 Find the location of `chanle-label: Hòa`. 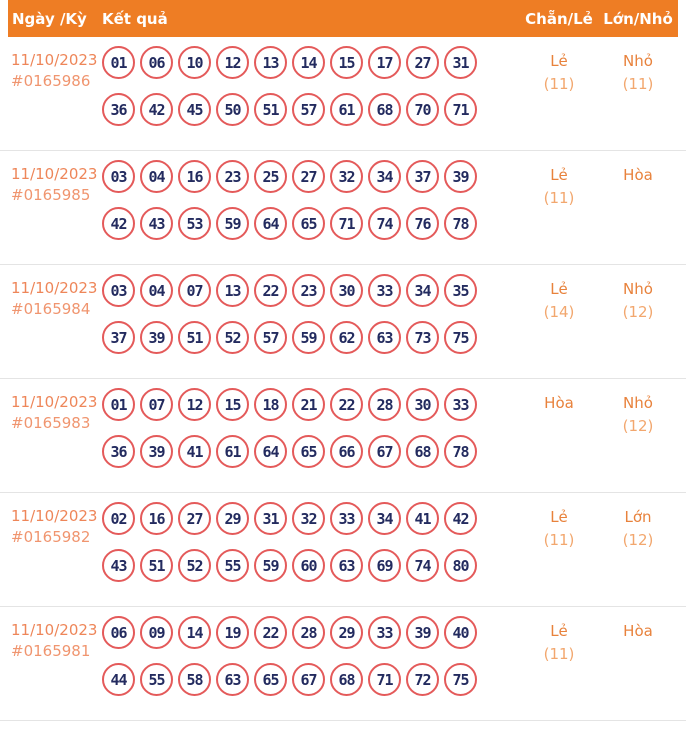

chanle-label: Hòa is located at coordinates (559, 403).